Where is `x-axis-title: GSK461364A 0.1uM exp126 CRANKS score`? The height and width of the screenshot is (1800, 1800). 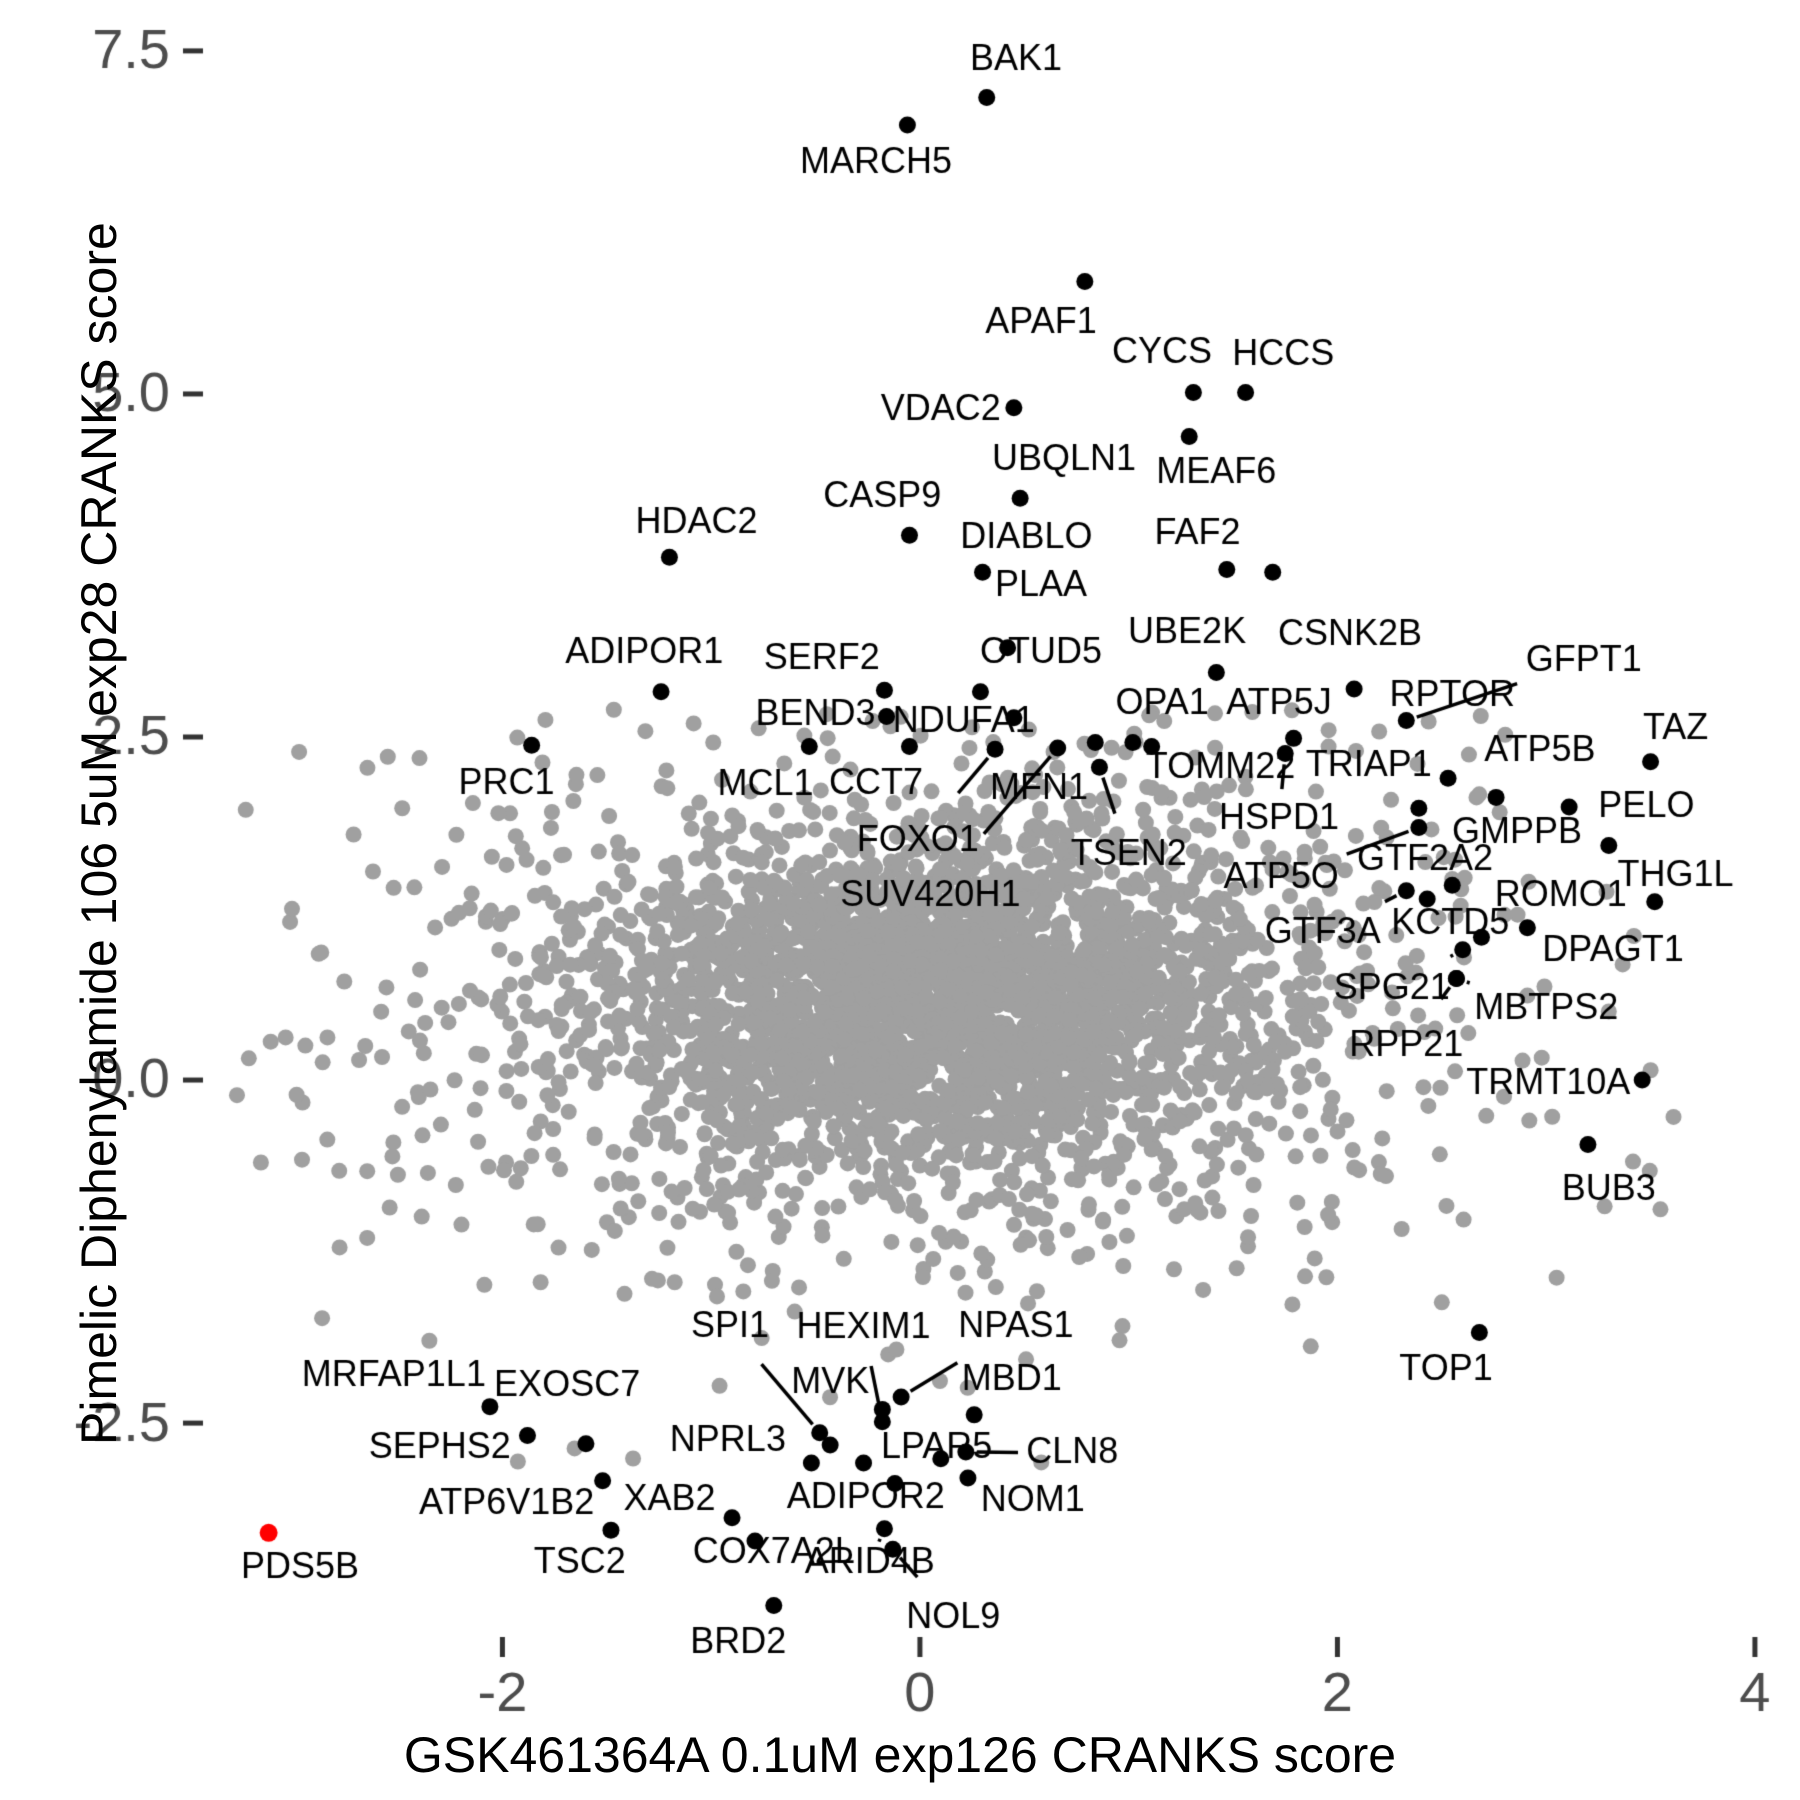 x-axis-title: GSK461364A 0.1uM exp126 CRANKS score is located at coordinates (900, 1755).